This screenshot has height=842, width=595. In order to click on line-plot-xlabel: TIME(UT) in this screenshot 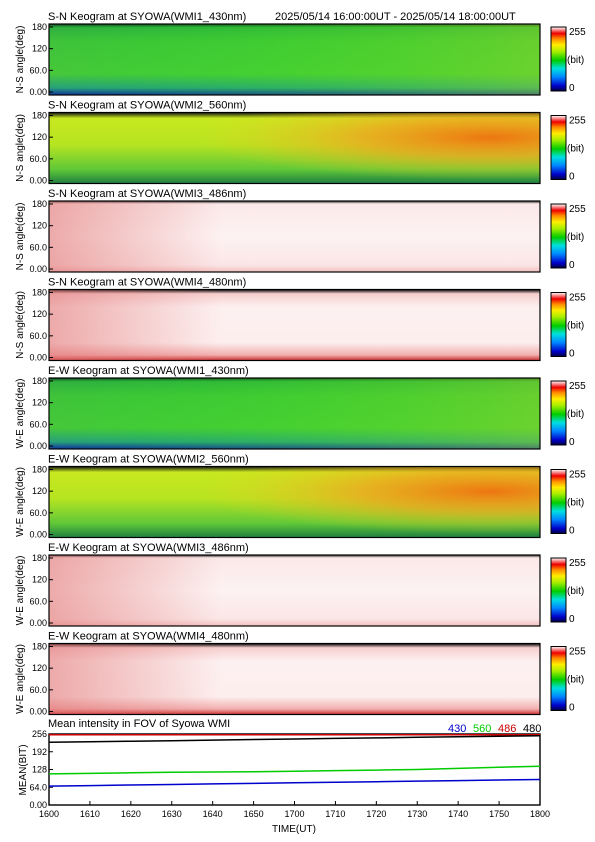, I will do `click(294, 829)`.